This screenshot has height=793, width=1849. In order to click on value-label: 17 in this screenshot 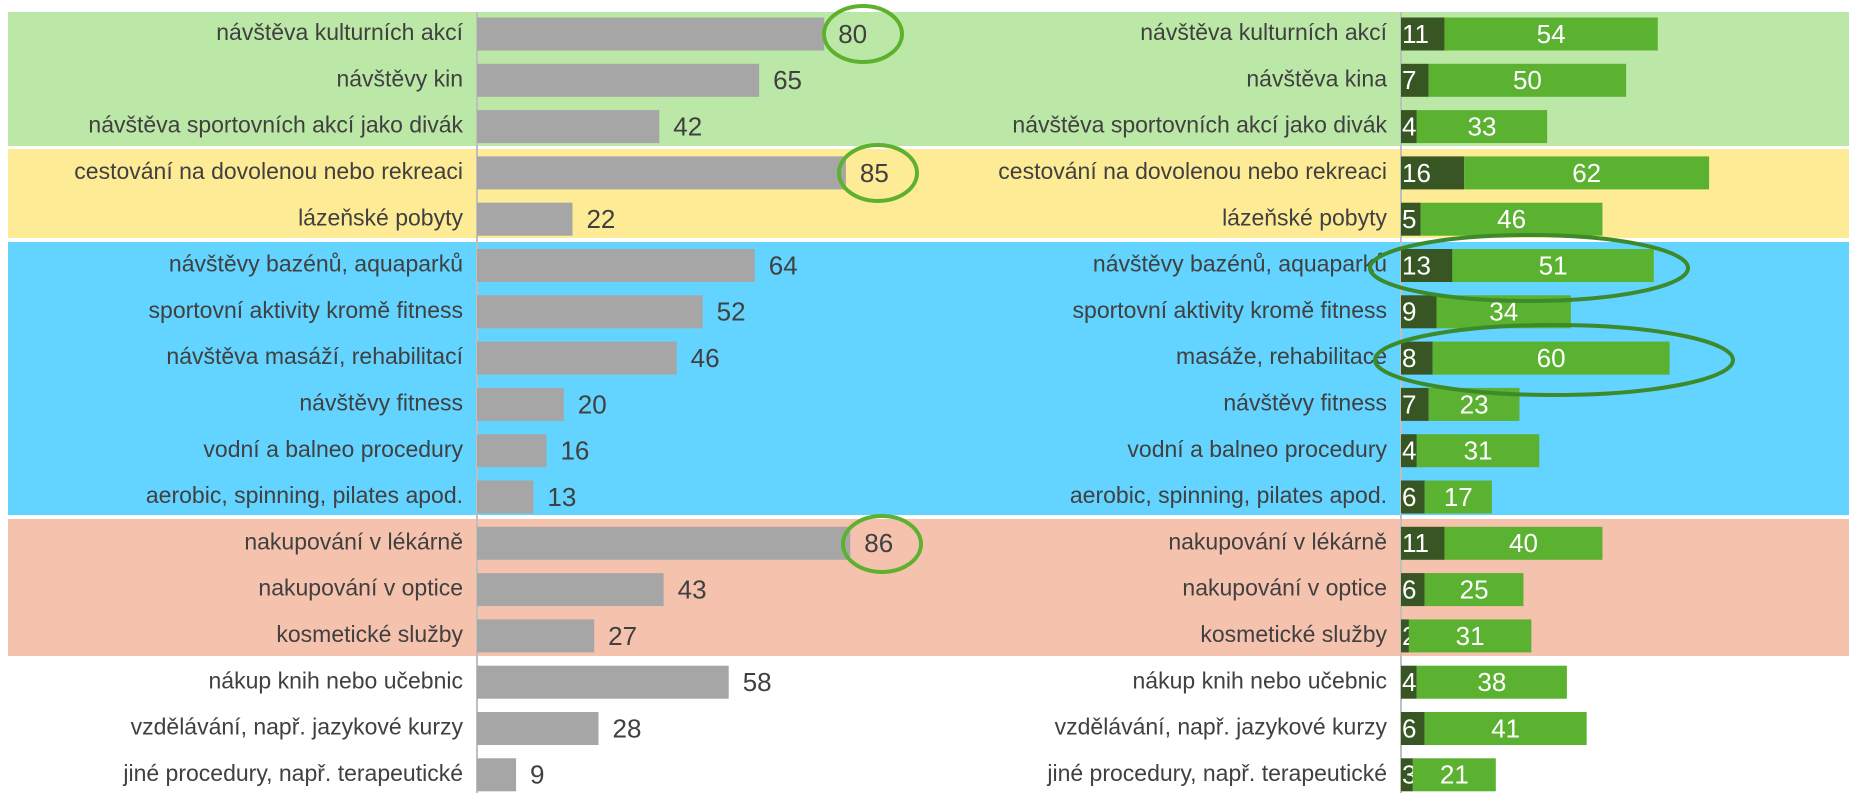, I will do `click(1458, 497)`.